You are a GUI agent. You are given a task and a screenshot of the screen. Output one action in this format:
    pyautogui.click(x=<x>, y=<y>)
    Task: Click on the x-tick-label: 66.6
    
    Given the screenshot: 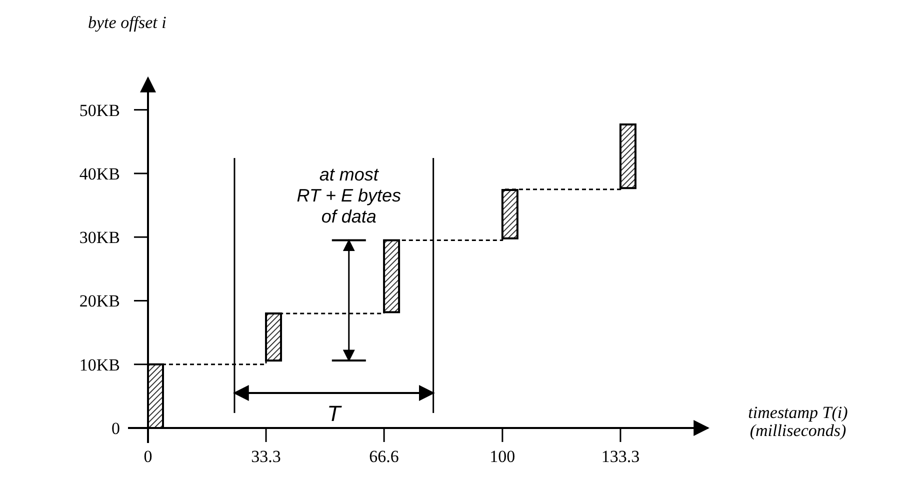 What is the action you would take?
    pyautogui.click(x=384, y=456)
    